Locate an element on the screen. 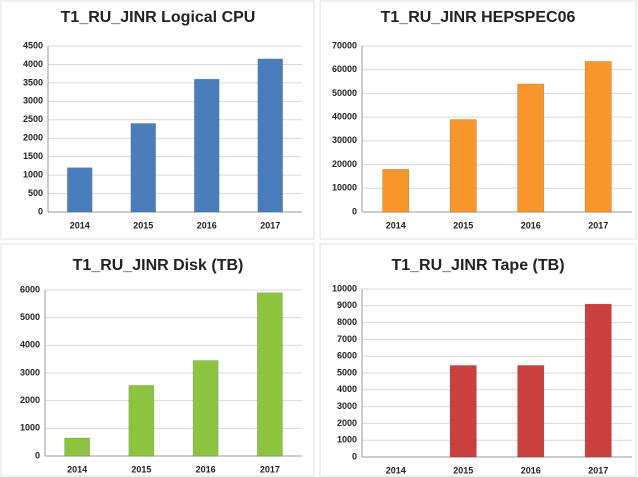 Image resolution: width=638 pixels, height=477 pixels. y-tick-label: 30000 is located at coordinates (344, 140).